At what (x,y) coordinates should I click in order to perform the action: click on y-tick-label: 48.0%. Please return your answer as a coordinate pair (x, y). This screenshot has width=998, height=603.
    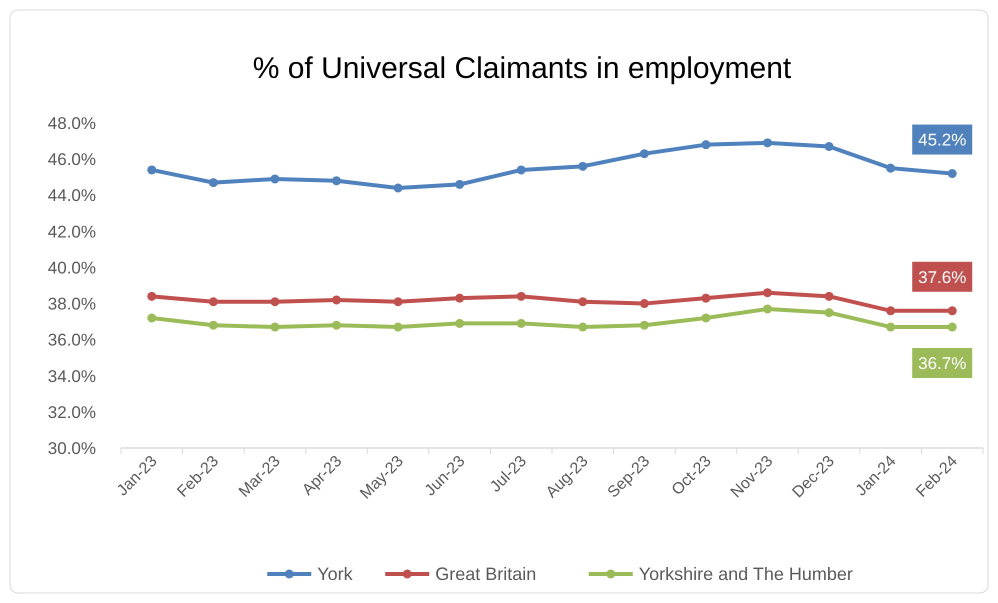
    Looking at the image, I should click on (72, 123).